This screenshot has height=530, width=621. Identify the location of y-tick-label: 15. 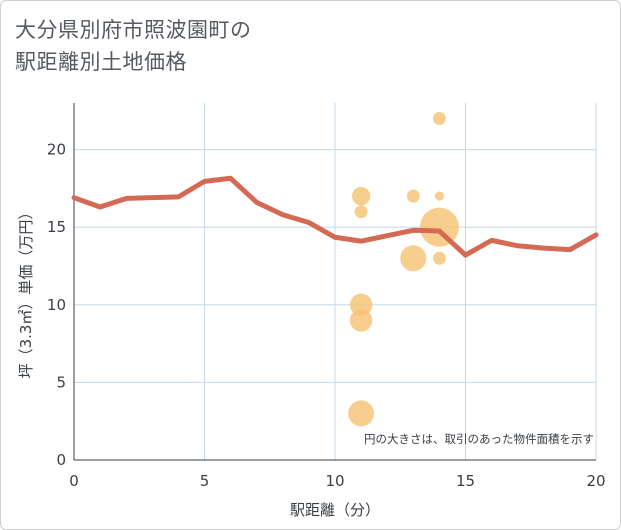
(56, 227).